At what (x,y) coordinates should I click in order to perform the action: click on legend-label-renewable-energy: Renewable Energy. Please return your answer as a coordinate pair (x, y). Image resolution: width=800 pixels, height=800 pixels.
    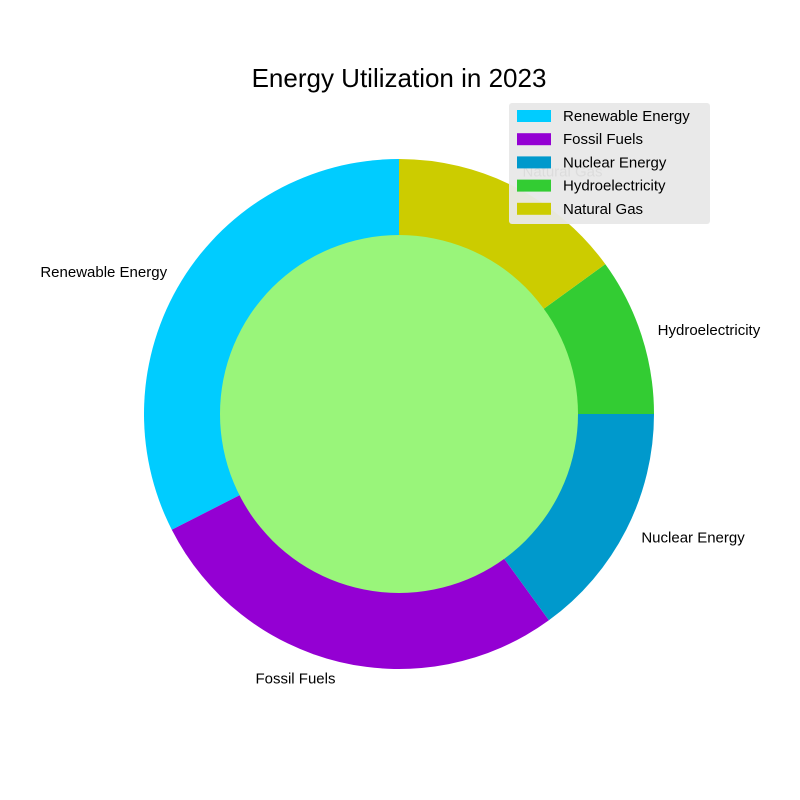
    Looking at the image, I should click on (626, 116).